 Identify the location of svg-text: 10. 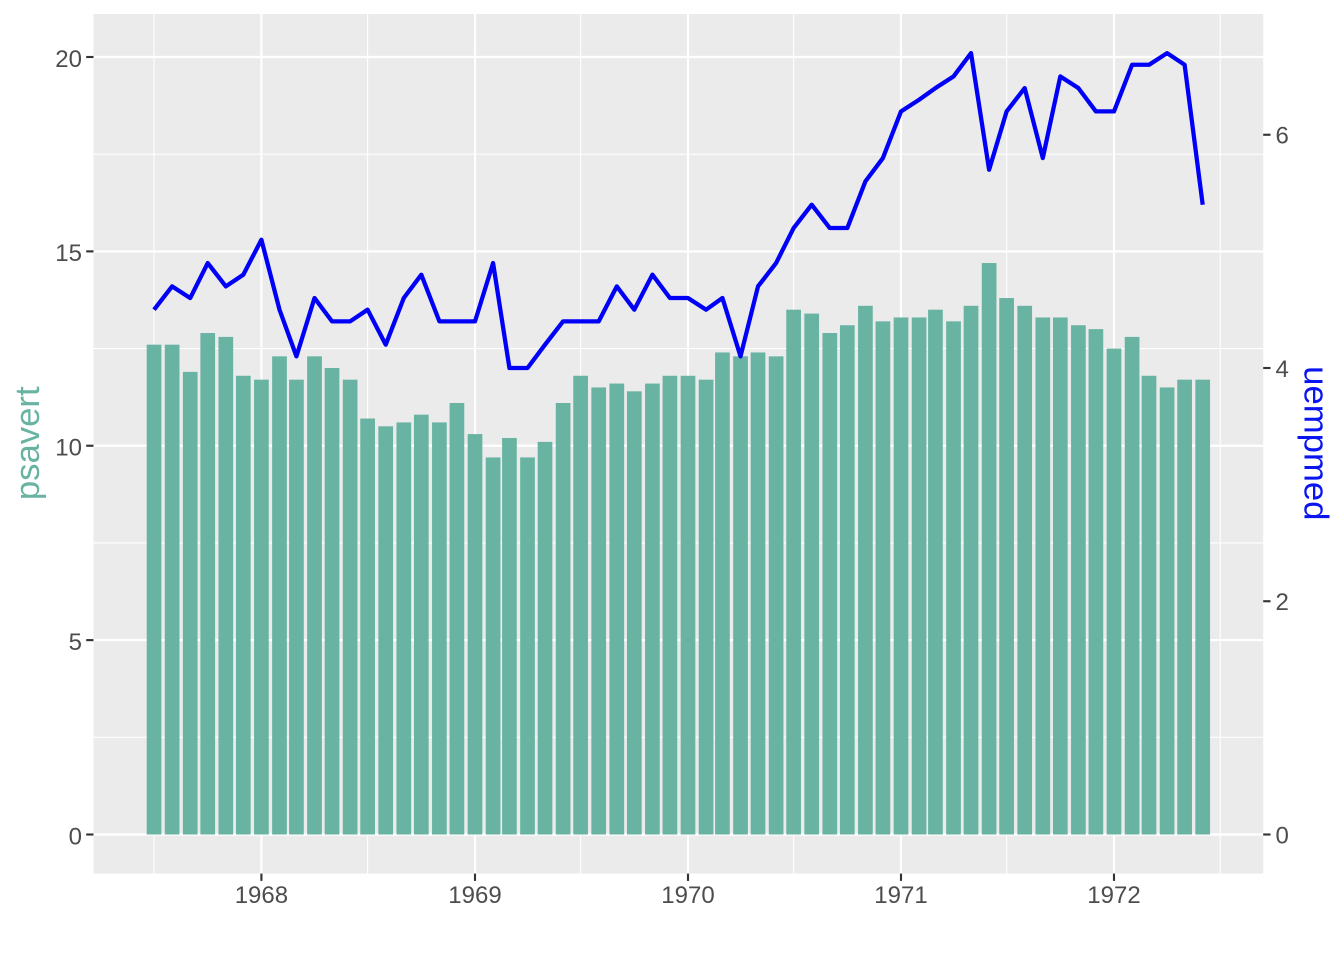
(68, 448).